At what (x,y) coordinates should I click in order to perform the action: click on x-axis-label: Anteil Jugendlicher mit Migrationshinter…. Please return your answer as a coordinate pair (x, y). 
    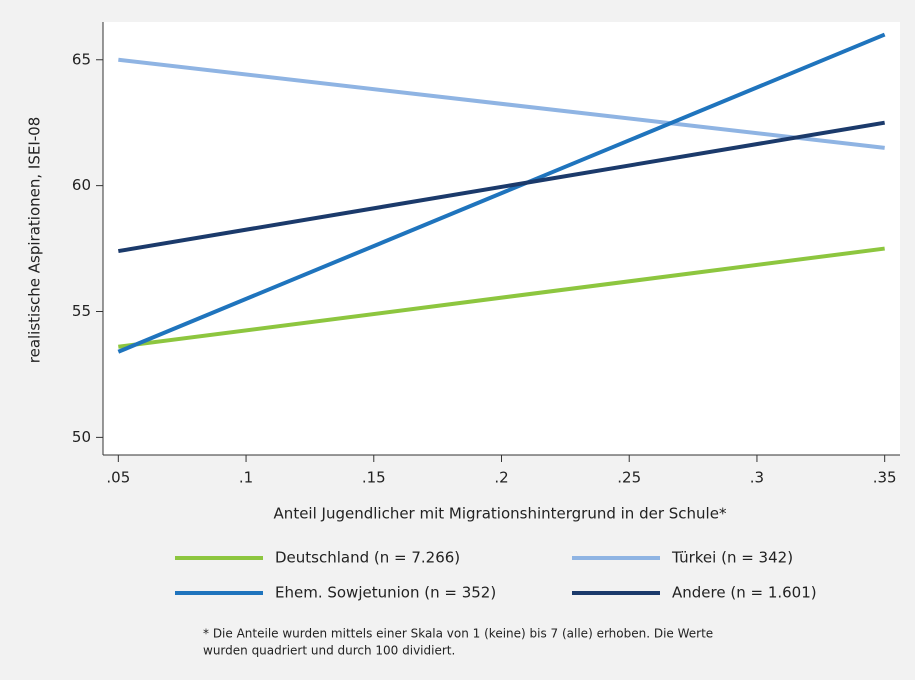
    Looking at the image, I should click on (500, 514).